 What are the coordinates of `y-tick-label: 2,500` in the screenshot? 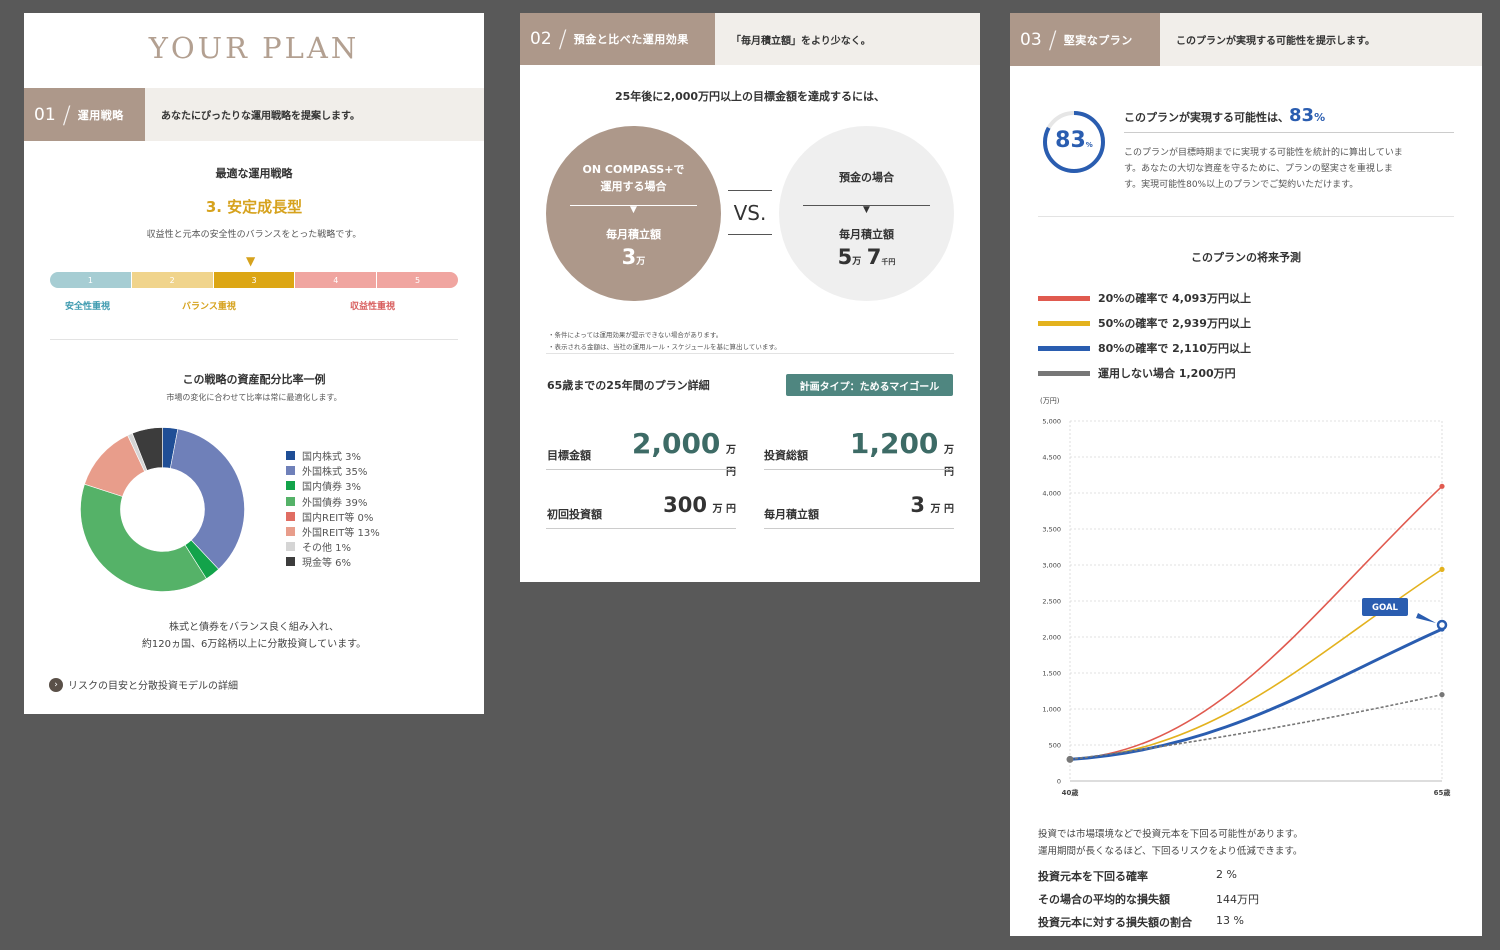 It's located at (1051, 602).